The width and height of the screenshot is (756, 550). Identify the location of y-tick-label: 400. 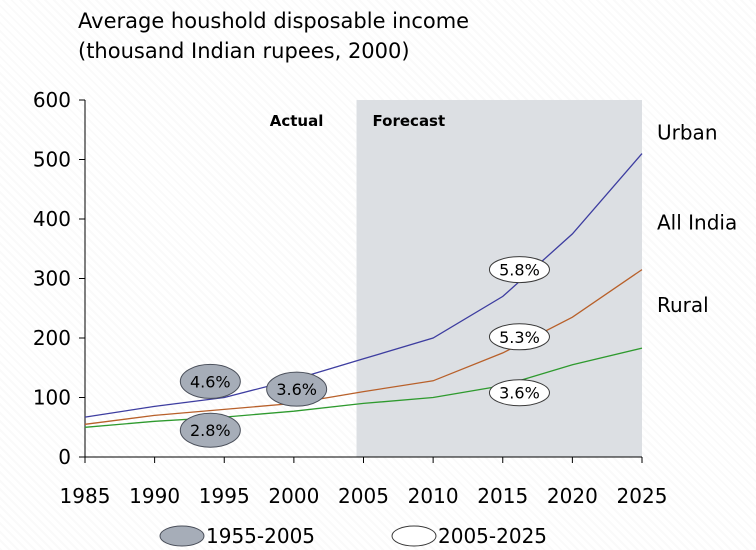
(52, 219).